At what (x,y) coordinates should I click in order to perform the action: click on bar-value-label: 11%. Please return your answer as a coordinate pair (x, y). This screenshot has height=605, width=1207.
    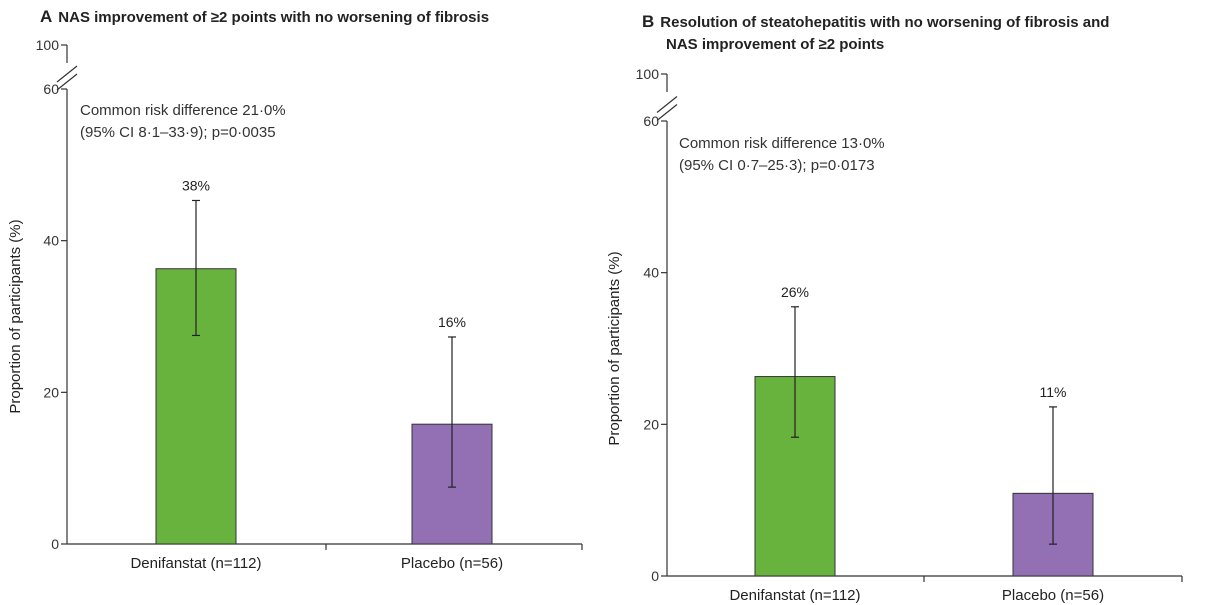
    Looking at the image, I should click on (1053, 392).